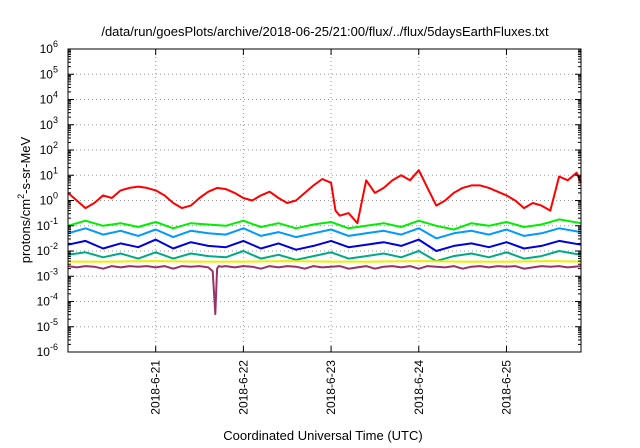  I want to click on y-tick-label: 10⁻³, so click(47, 274).